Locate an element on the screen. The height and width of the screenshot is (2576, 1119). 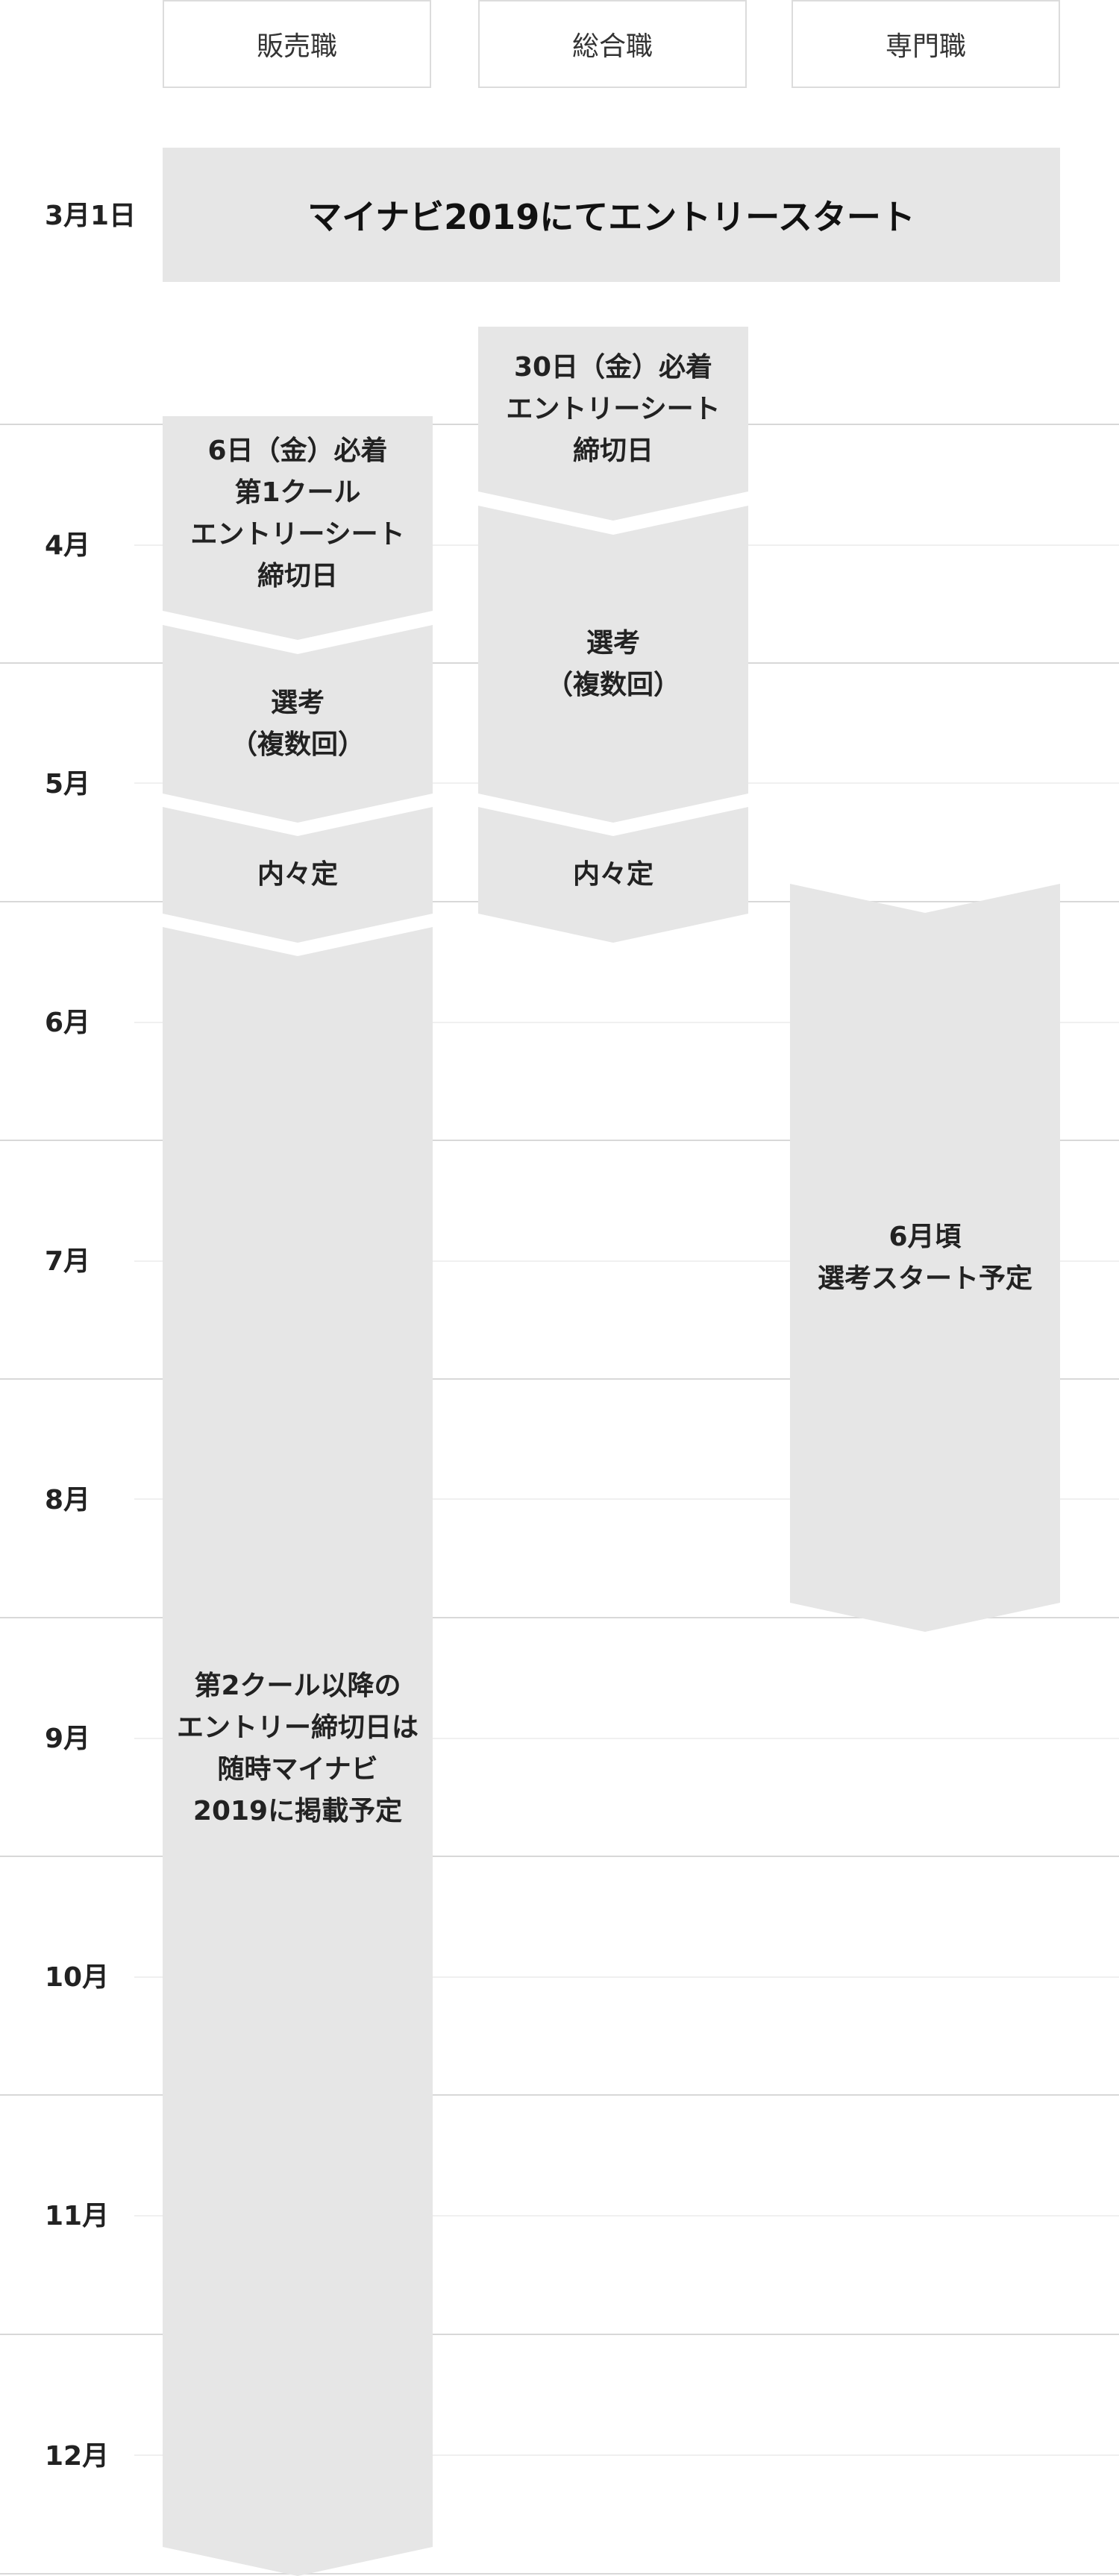
general-selection-text: 選考 （複数回） is located at coordinates (612, 663).